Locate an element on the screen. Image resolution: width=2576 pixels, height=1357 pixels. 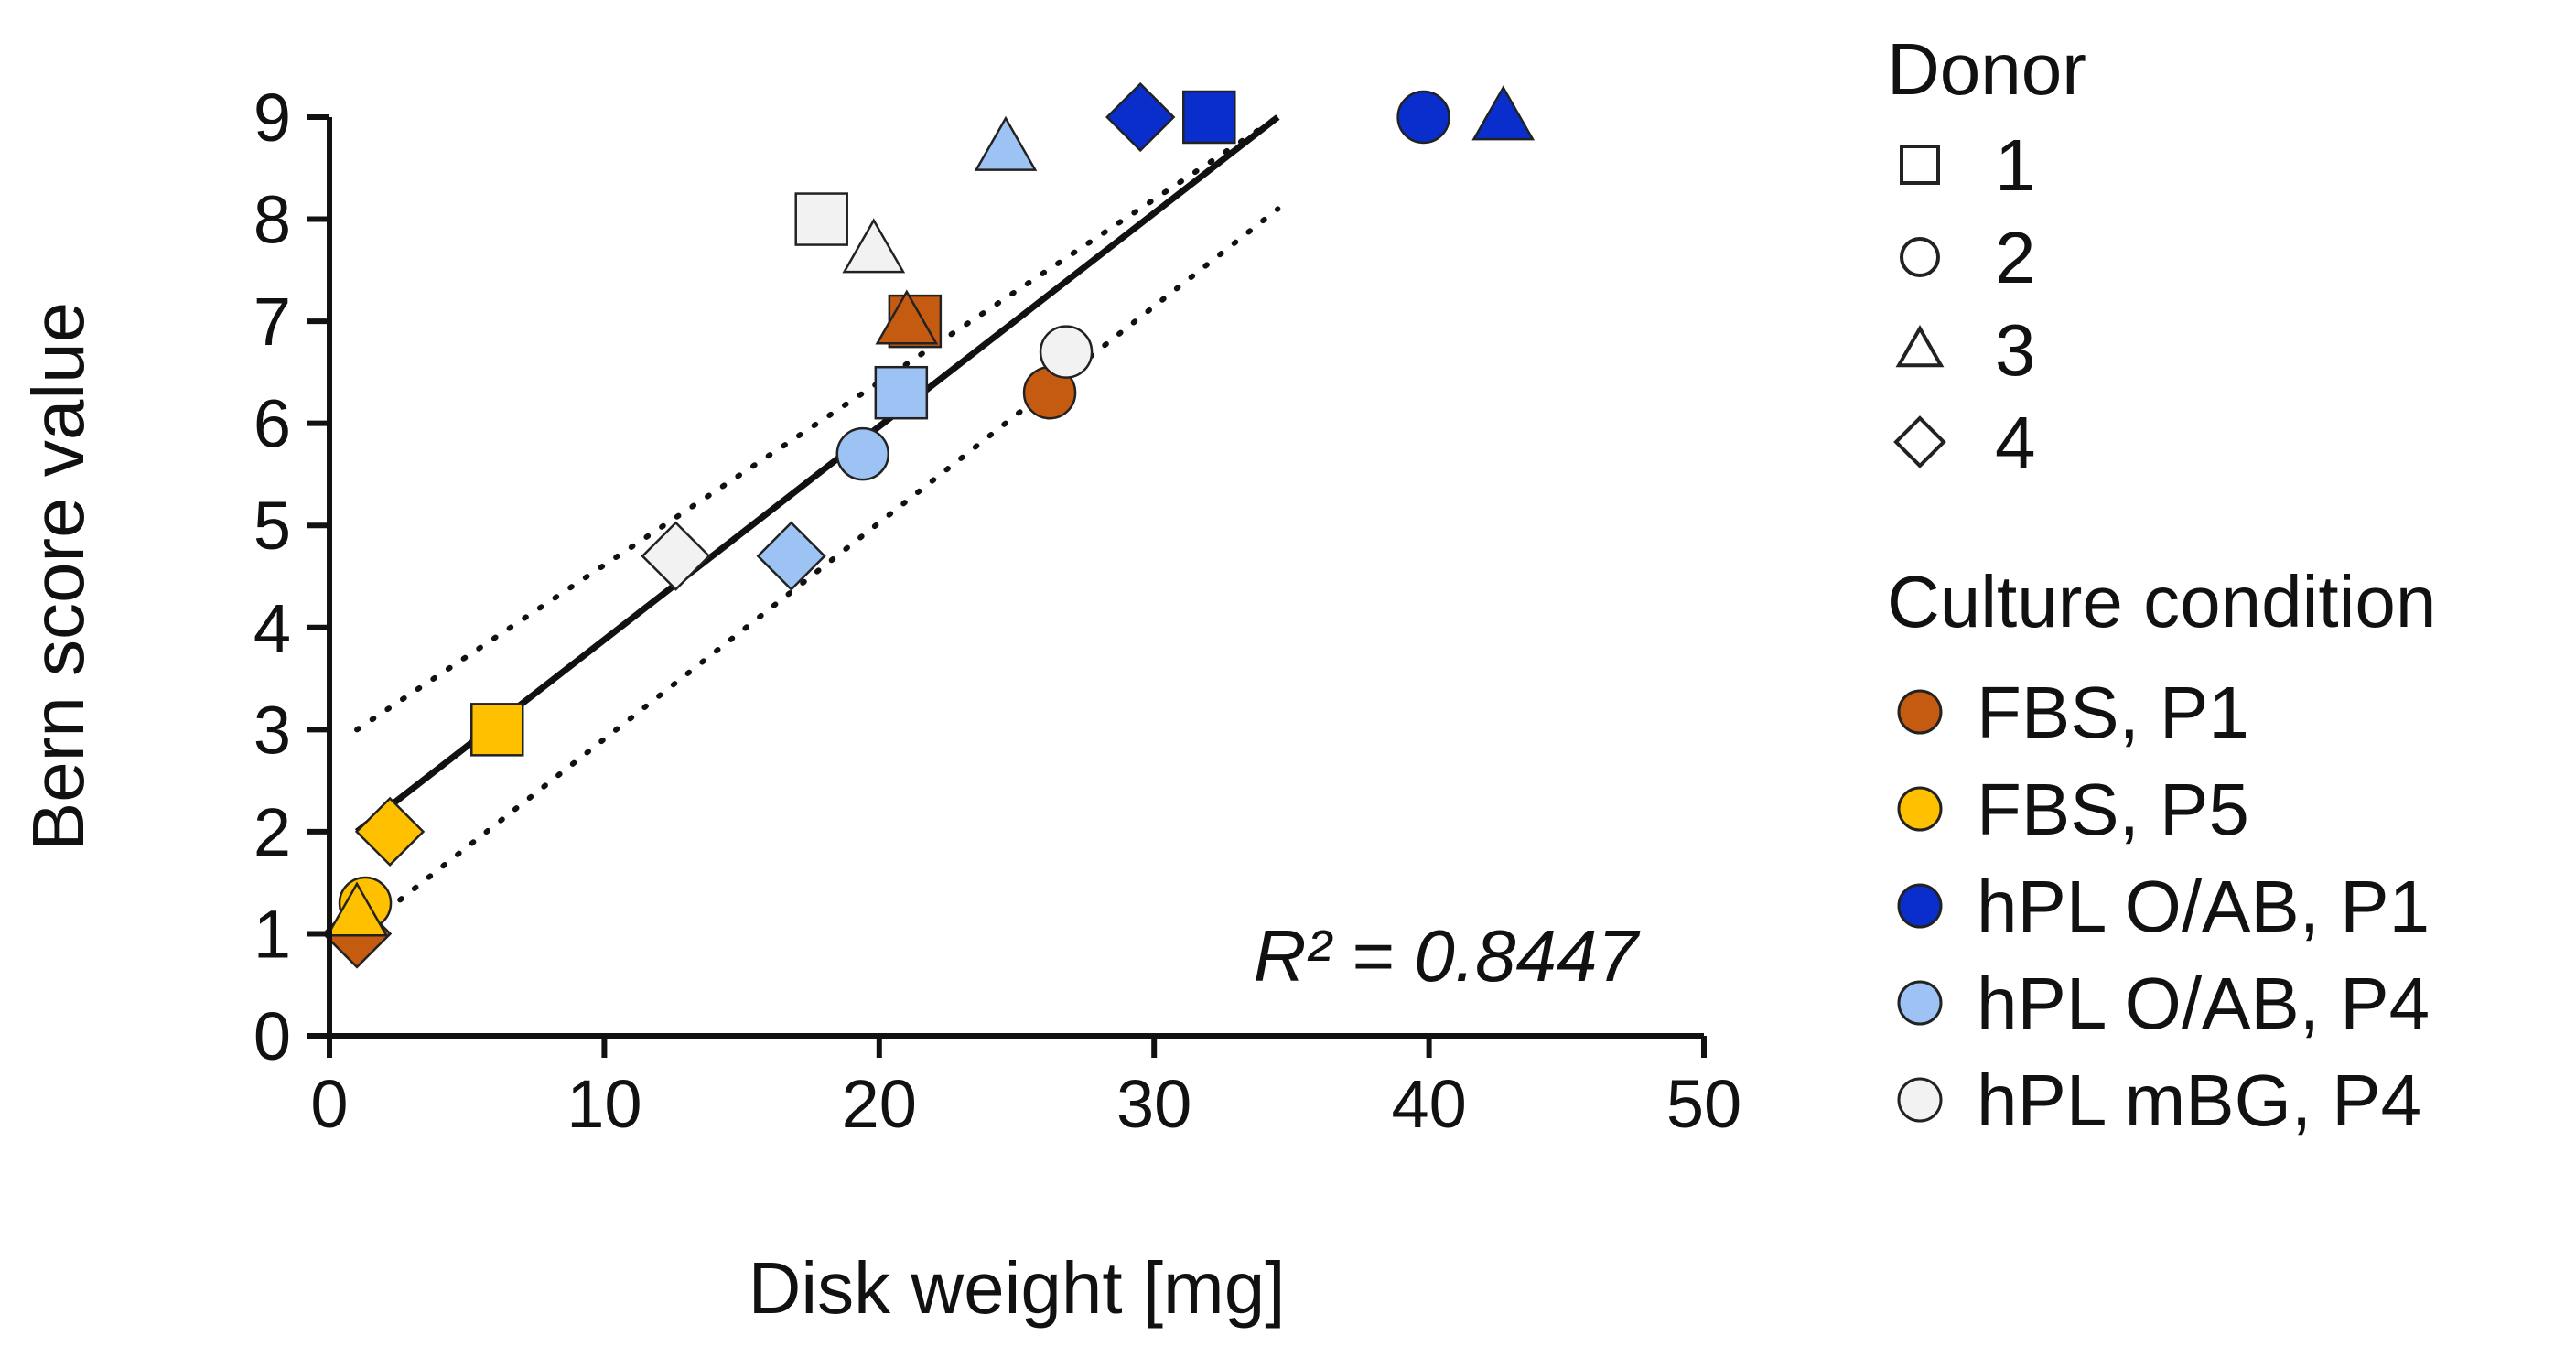
legend-donor-label: 2 is located at coordinates (2015, 257).